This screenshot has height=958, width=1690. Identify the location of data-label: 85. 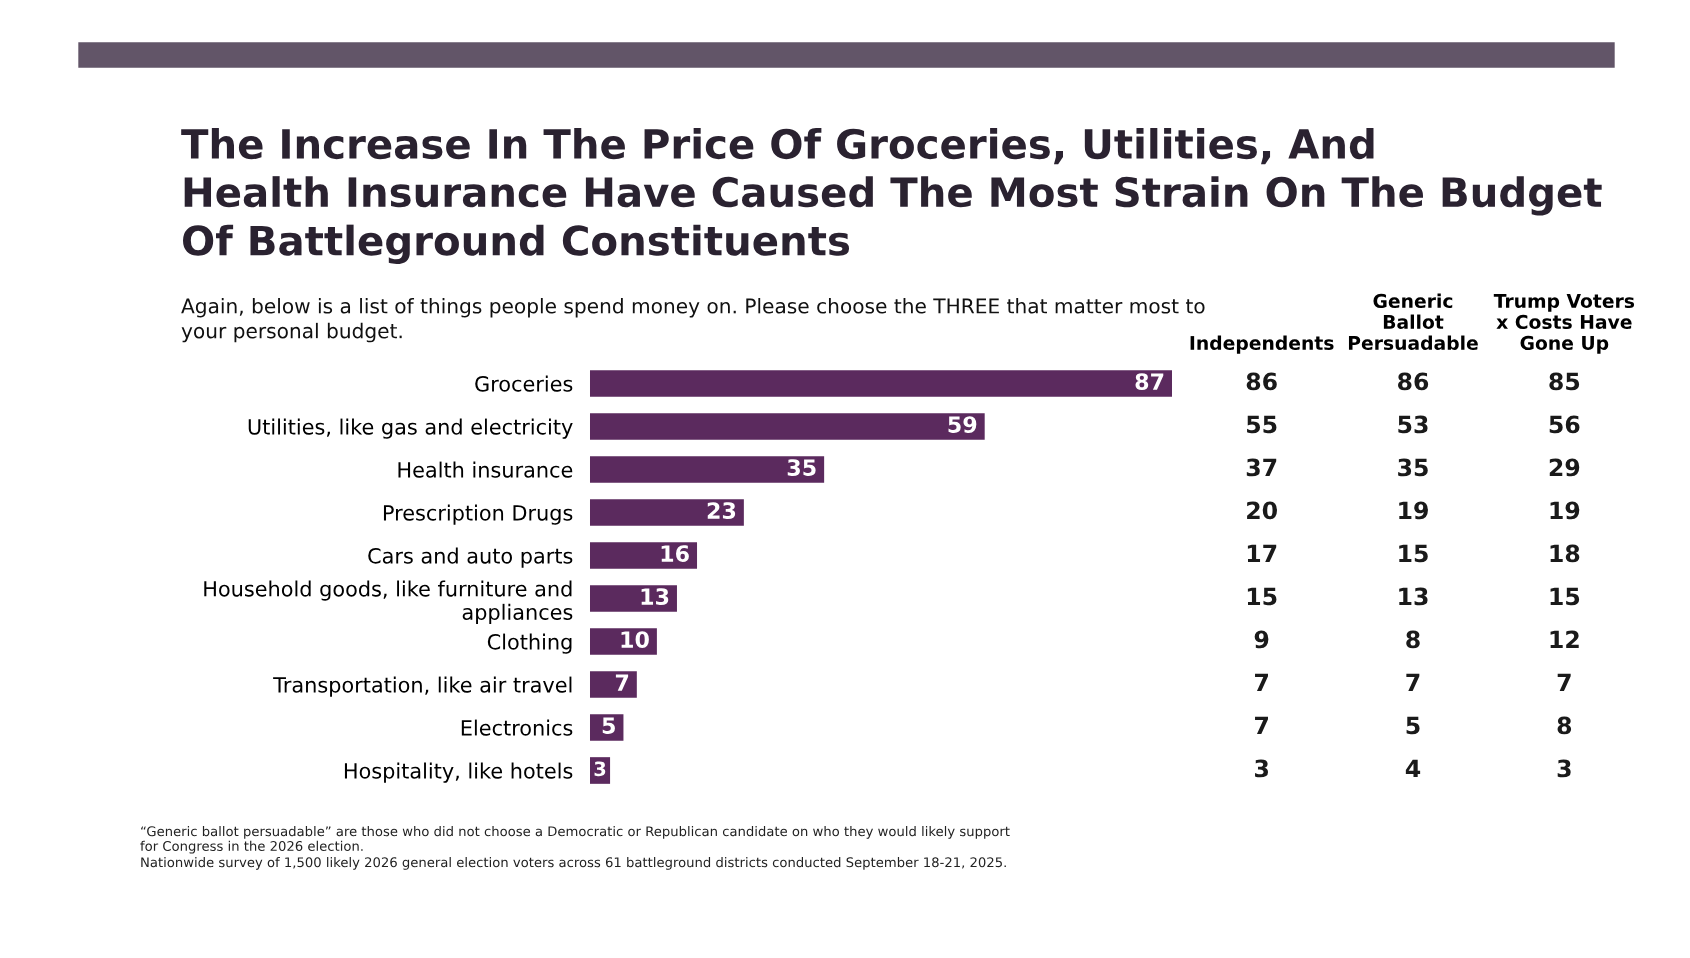
(1564, 381).